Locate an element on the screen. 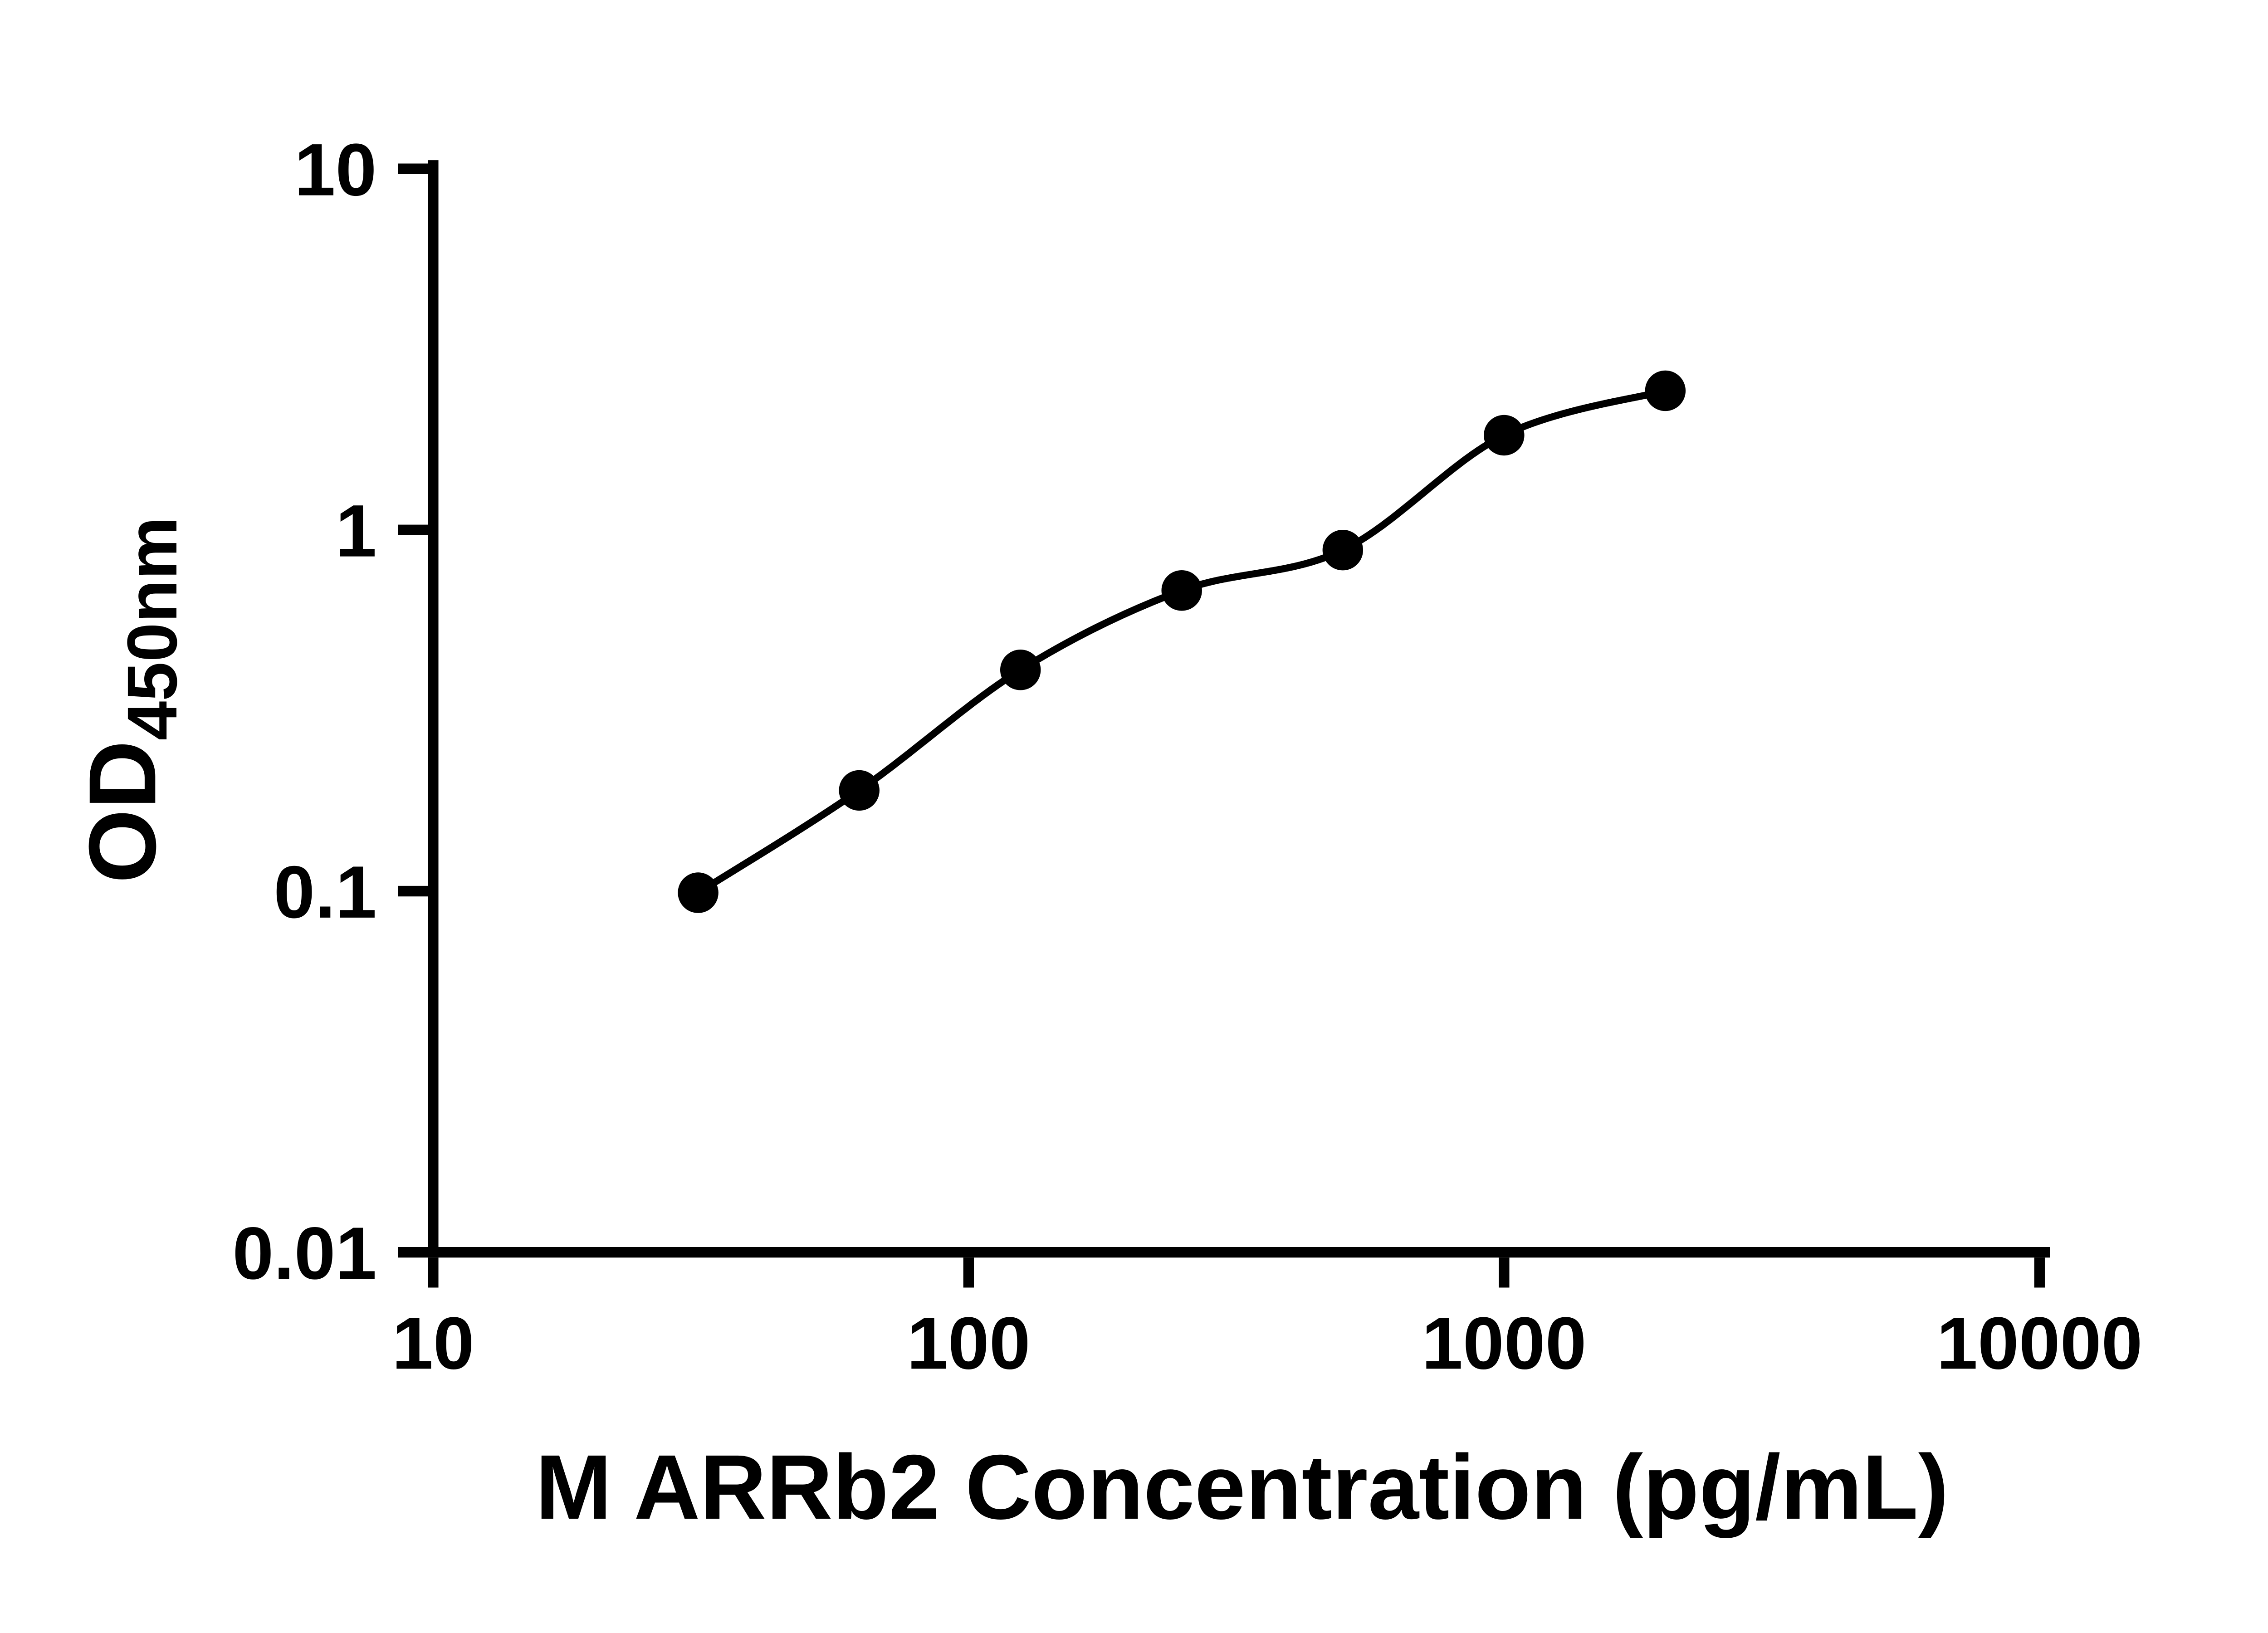 The width and height of the screenshot is (2268, 1633). x-tick-label: 10 is located at coordinates (433, 1342).